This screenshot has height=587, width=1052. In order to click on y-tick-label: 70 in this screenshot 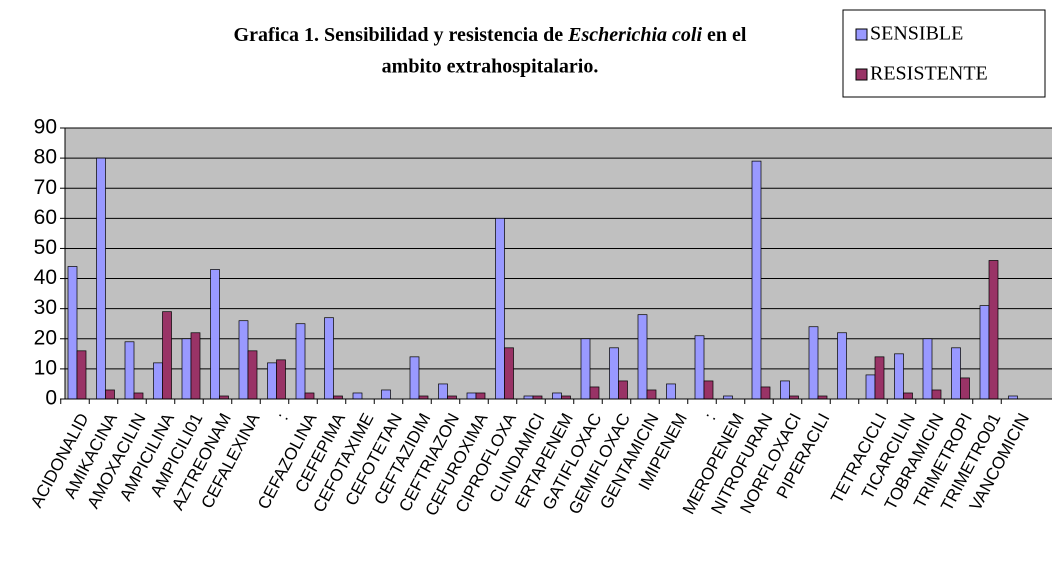, I will do `click(45, 187)`.